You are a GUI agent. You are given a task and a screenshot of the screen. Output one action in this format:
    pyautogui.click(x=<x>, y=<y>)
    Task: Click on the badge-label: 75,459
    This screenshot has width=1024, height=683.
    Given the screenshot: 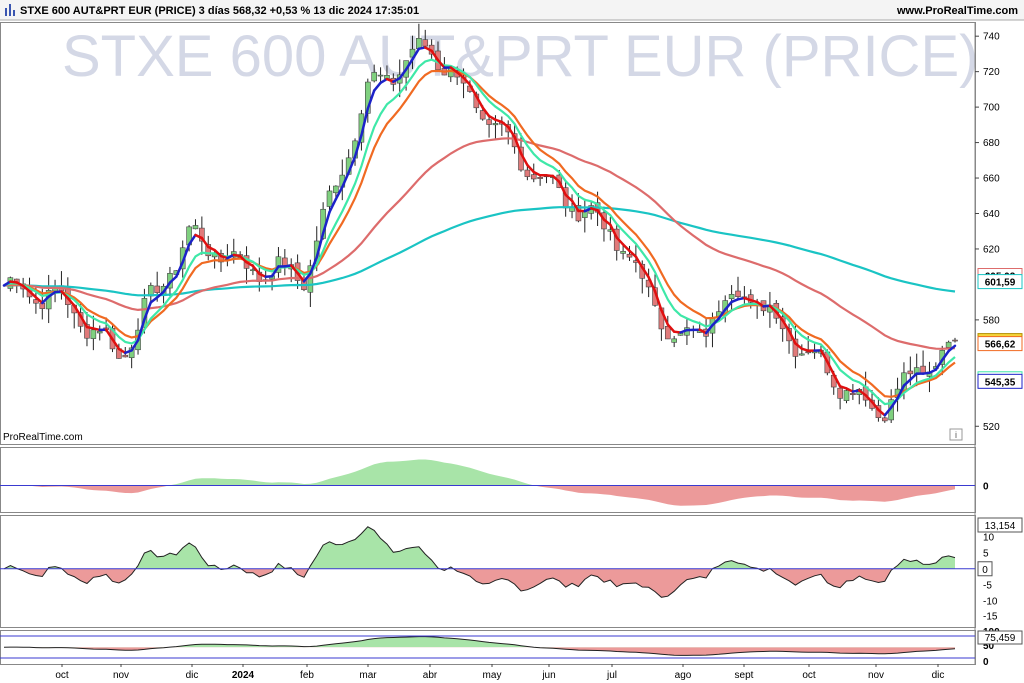 What is the action you would take?
    pyautogui.click(x=1000, y=638)
    